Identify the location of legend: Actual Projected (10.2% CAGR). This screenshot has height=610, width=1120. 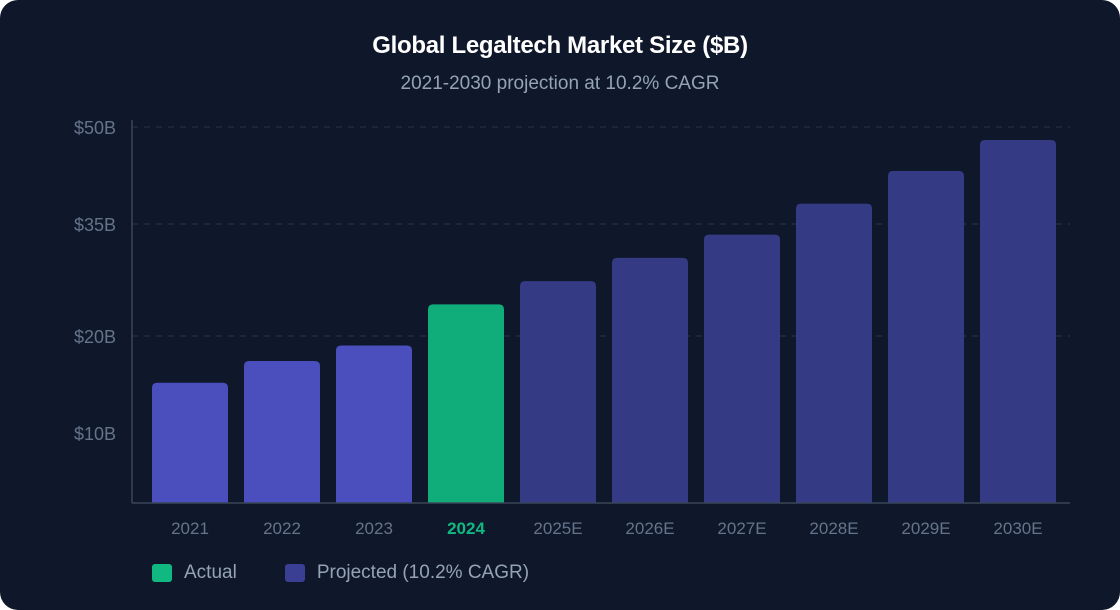
(364, 573).